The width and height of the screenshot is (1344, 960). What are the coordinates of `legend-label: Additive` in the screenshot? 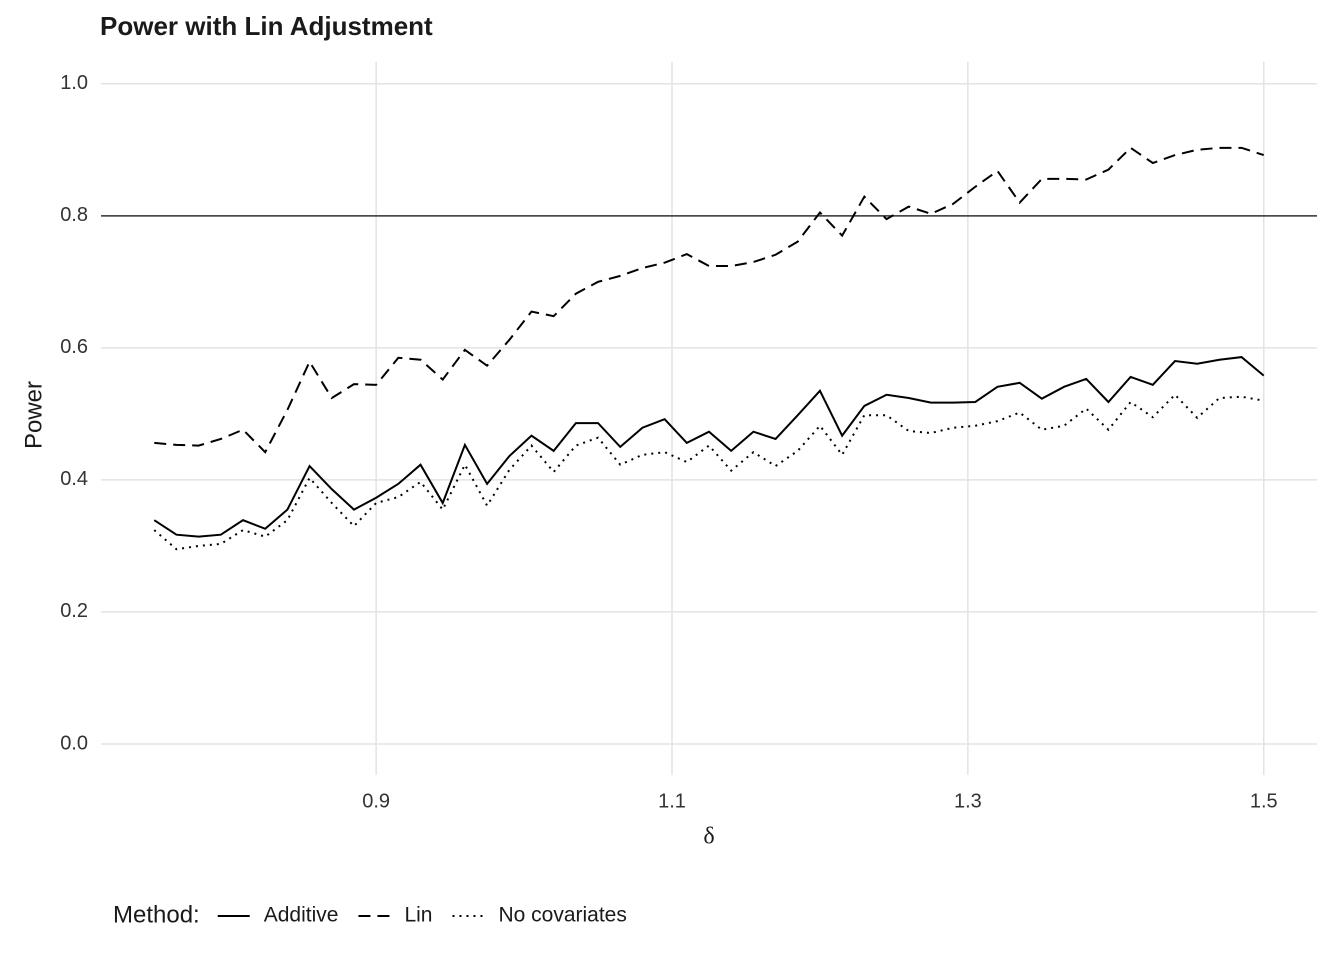 It's located at (301, 915).